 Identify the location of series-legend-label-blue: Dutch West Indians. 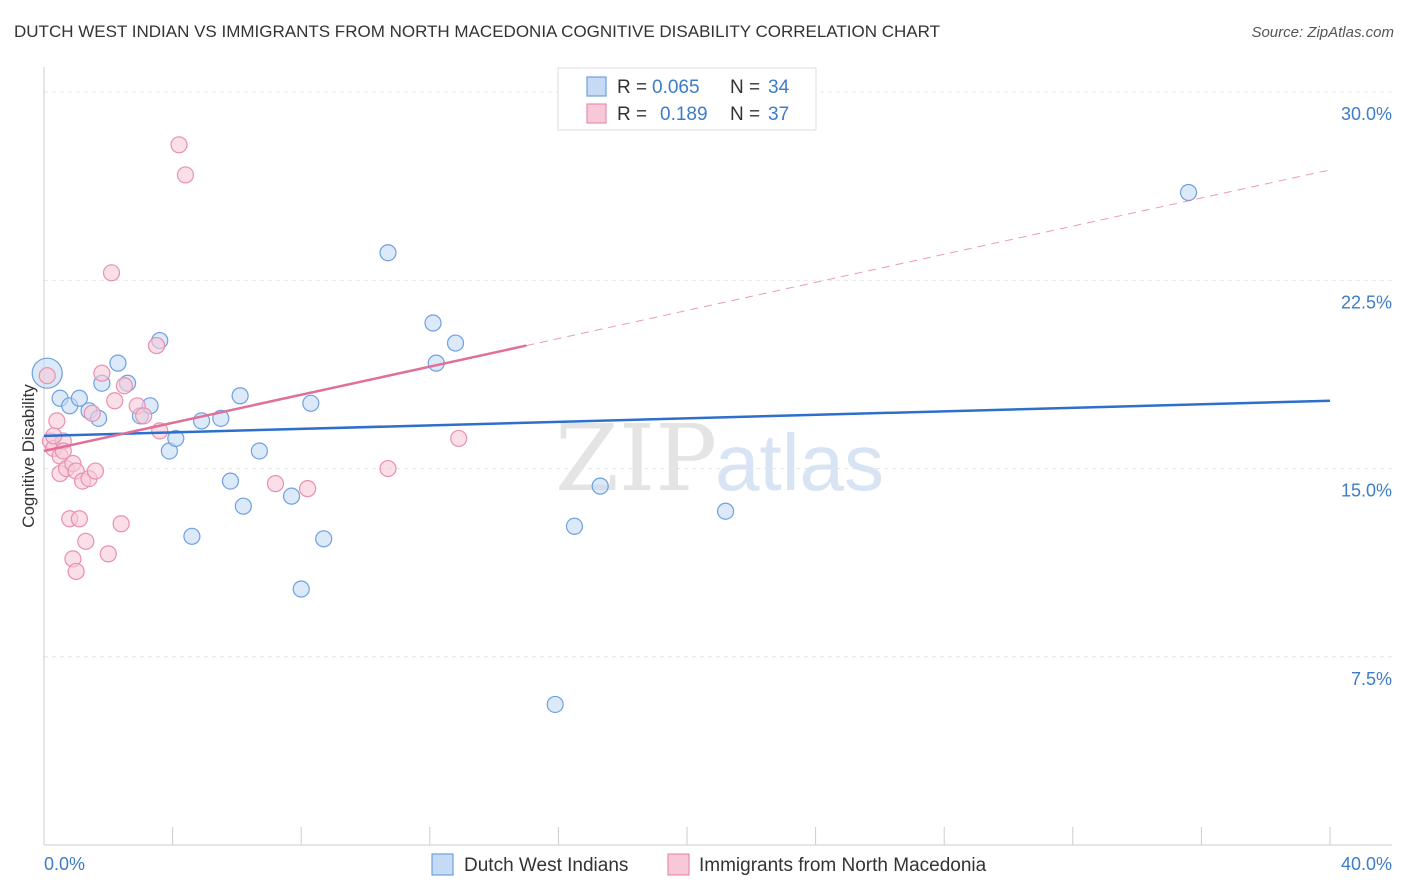
(546, 865).